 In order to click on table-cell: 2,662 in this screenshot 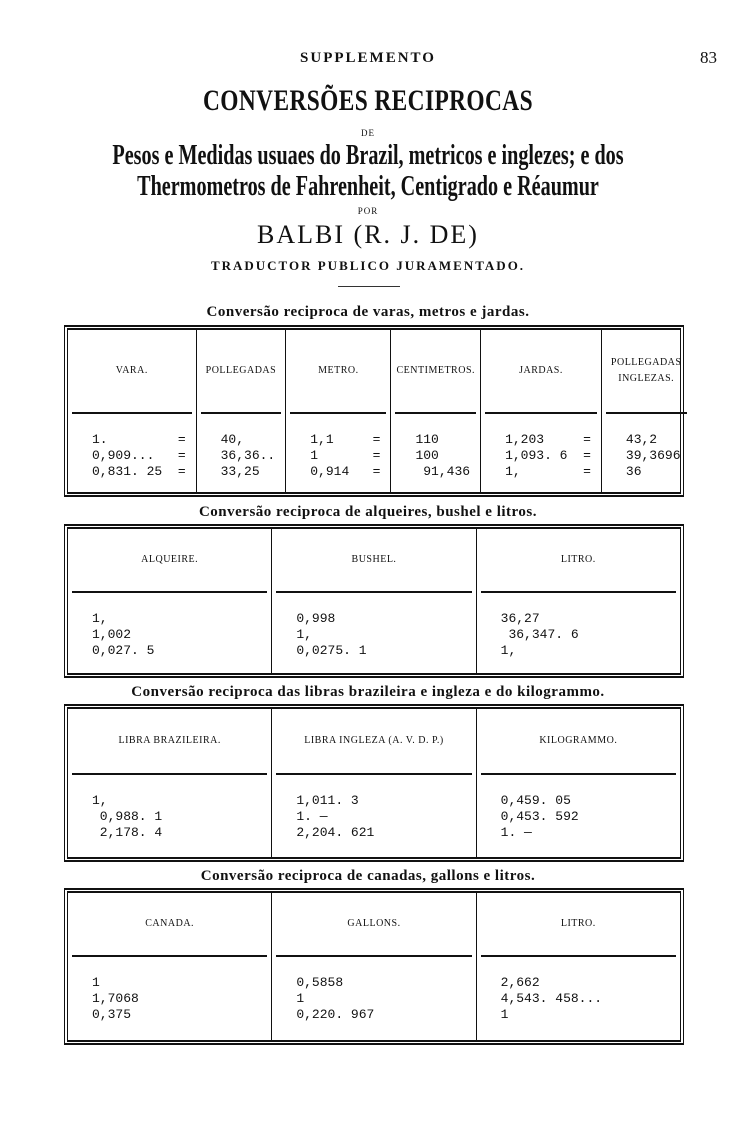, I will do `click(520, 982)`.